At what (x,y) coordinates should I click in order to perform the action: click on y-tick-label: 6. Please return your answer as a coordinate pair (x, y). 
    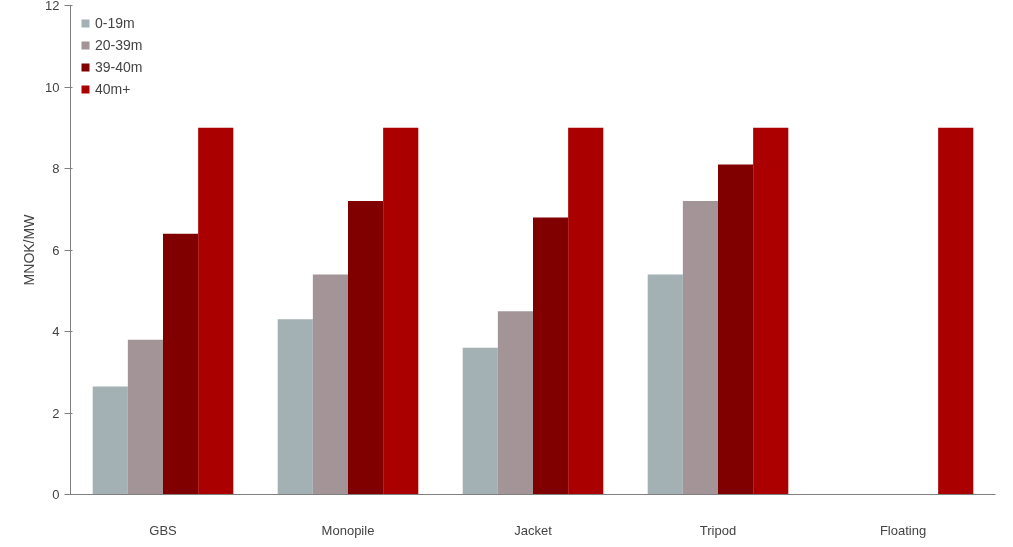
    Looking at the image, I should click on (56, 250).